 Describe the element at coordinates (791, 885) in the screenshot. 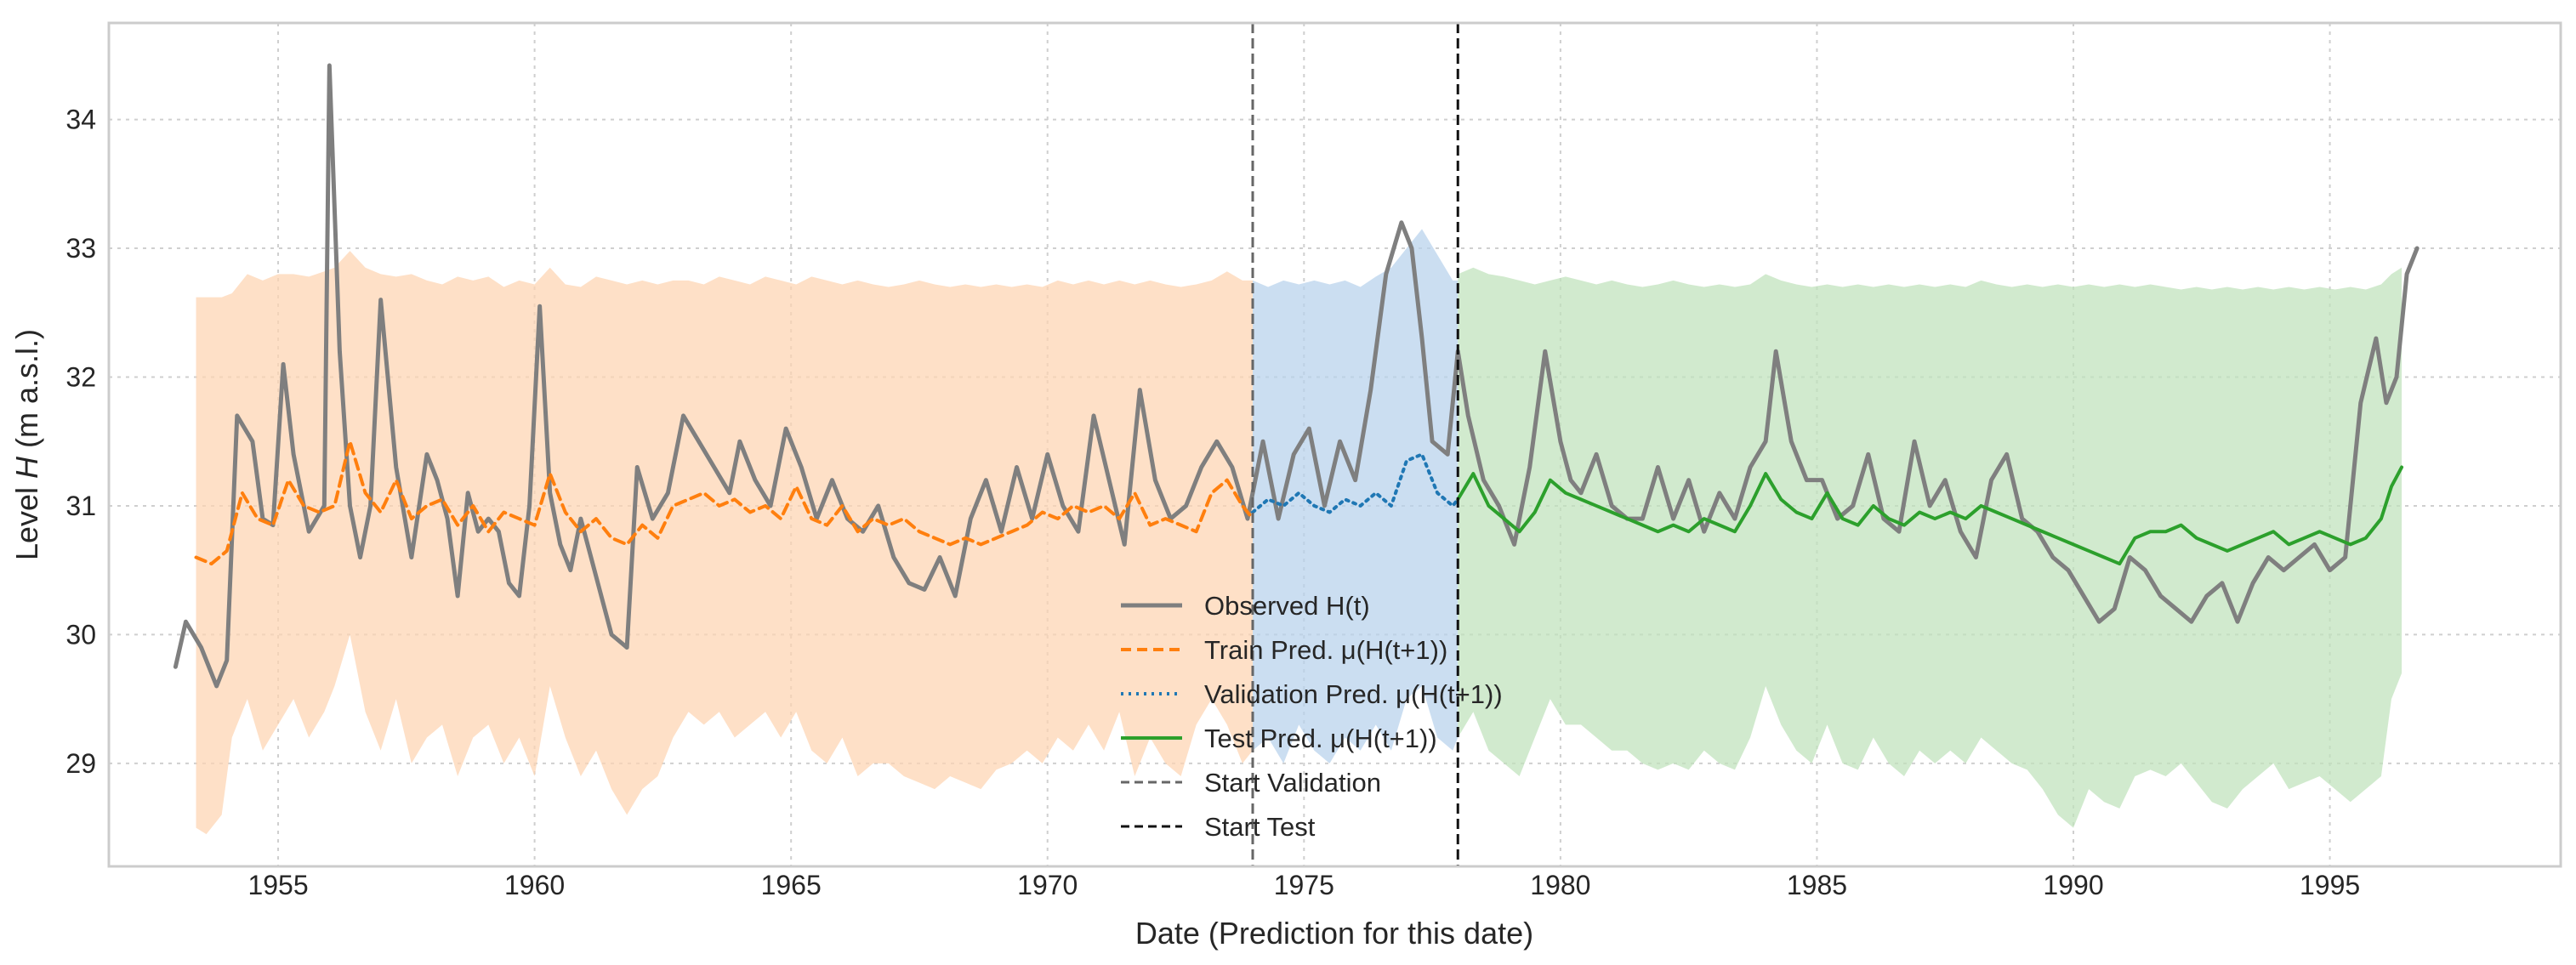

I see `x-tick-label: 1965` at that location.